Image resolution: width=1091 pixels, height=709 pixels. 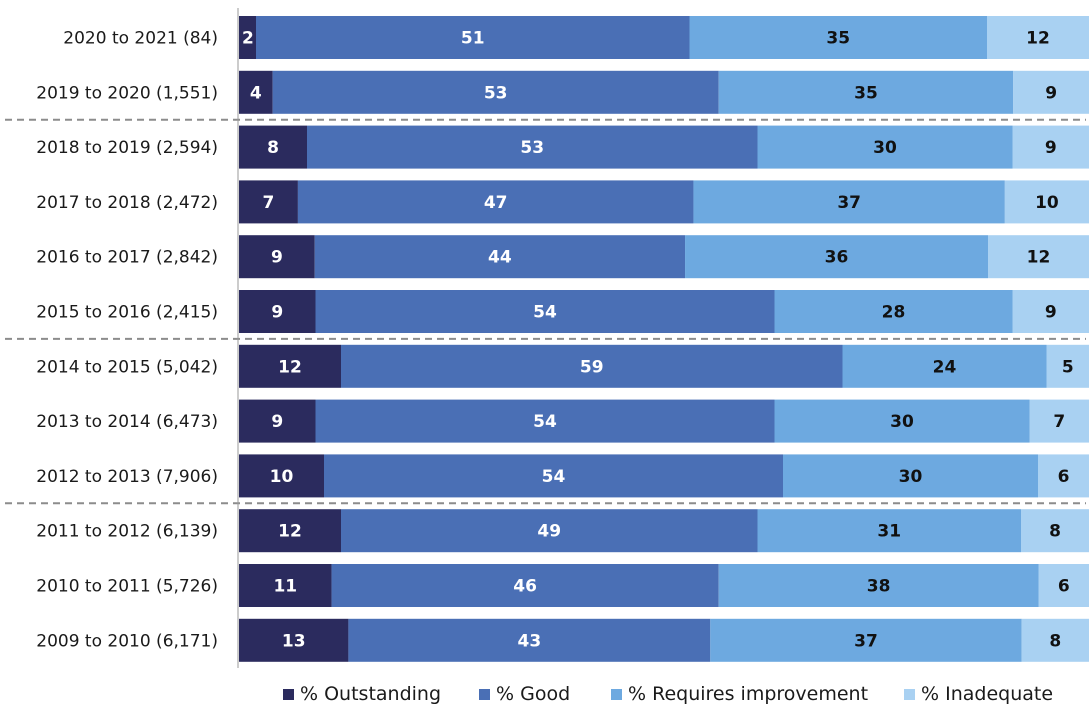 I want to click on legend-swatch-inadequate, so click(x=909, y=694).